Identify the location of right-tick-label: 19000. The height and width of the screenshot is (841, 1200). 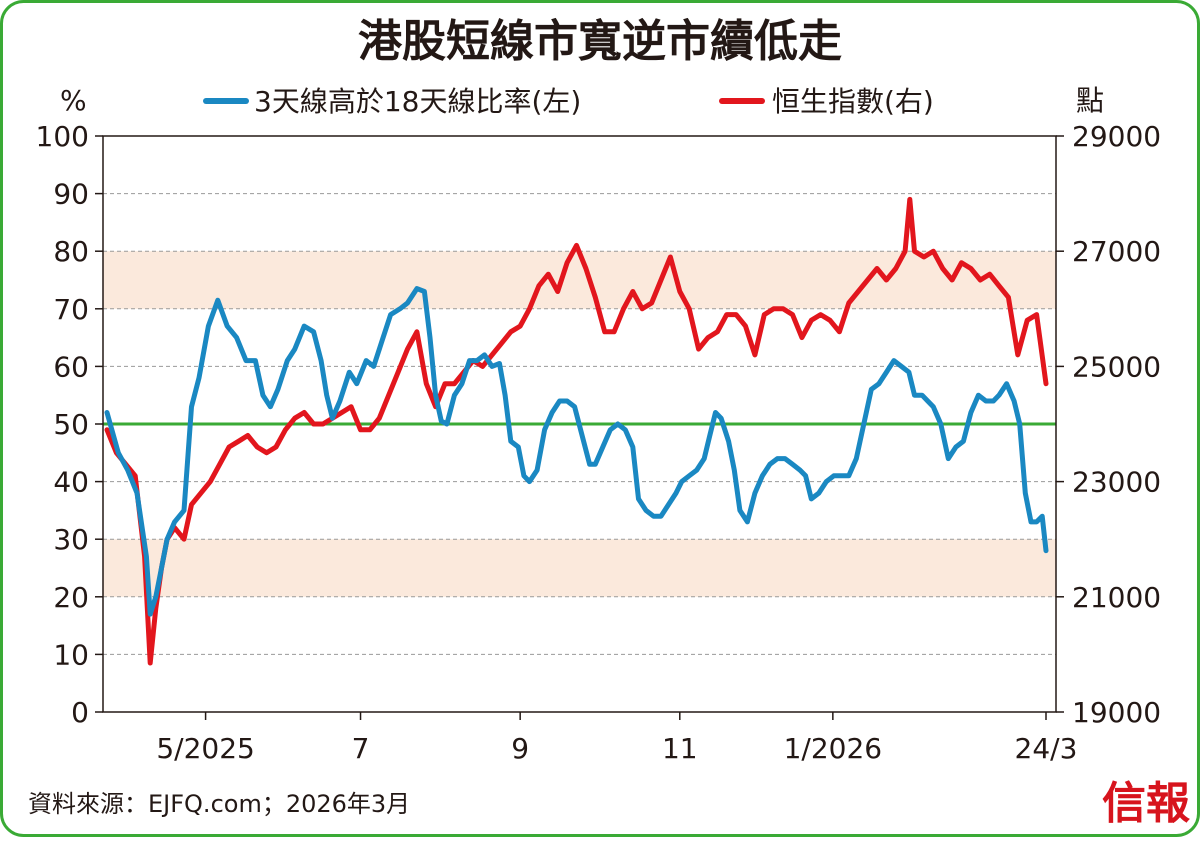
(1116, 712).